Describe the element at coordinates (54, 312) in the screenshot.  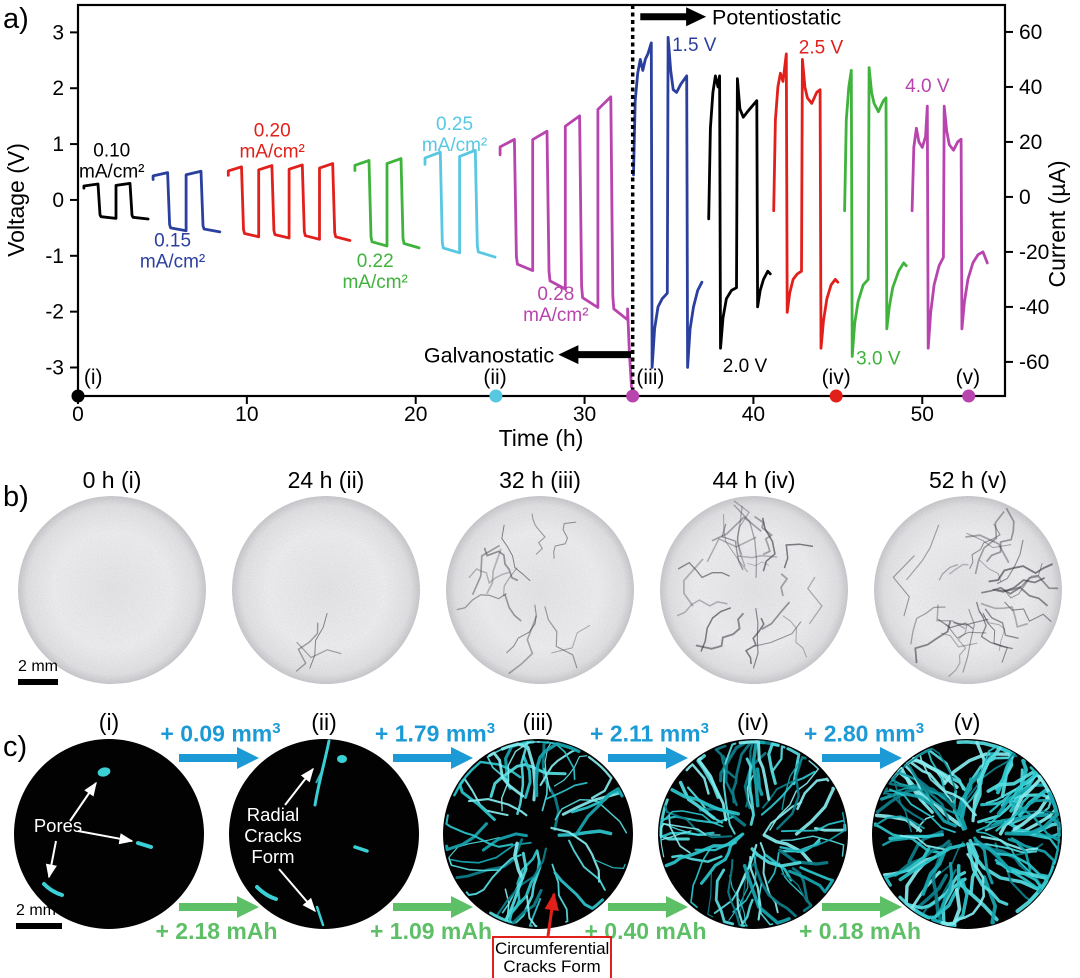
I see `y-tick-left-label: -2` at that location.